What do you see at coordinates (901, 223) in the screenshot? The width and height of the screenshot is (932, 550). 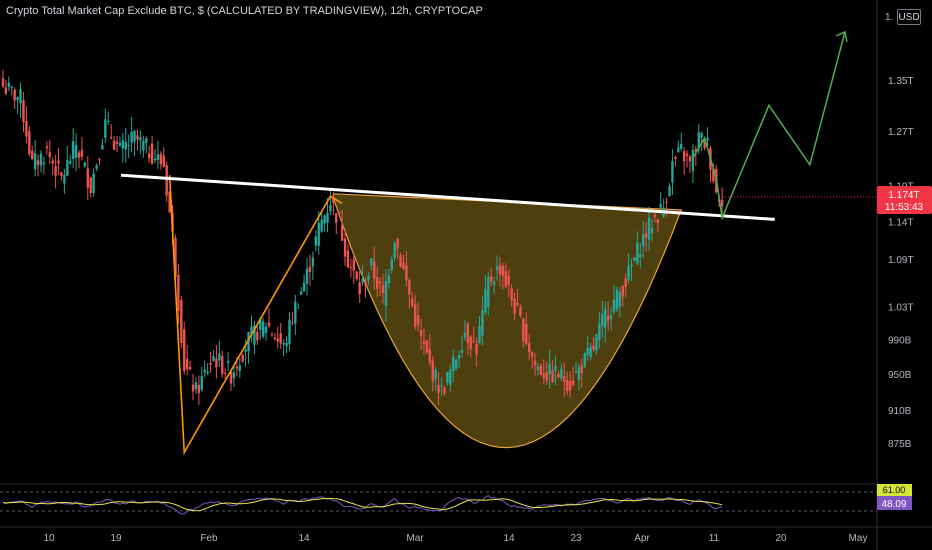 I see `y-tick-label: 1.14T` at bounding box center [901, 223].